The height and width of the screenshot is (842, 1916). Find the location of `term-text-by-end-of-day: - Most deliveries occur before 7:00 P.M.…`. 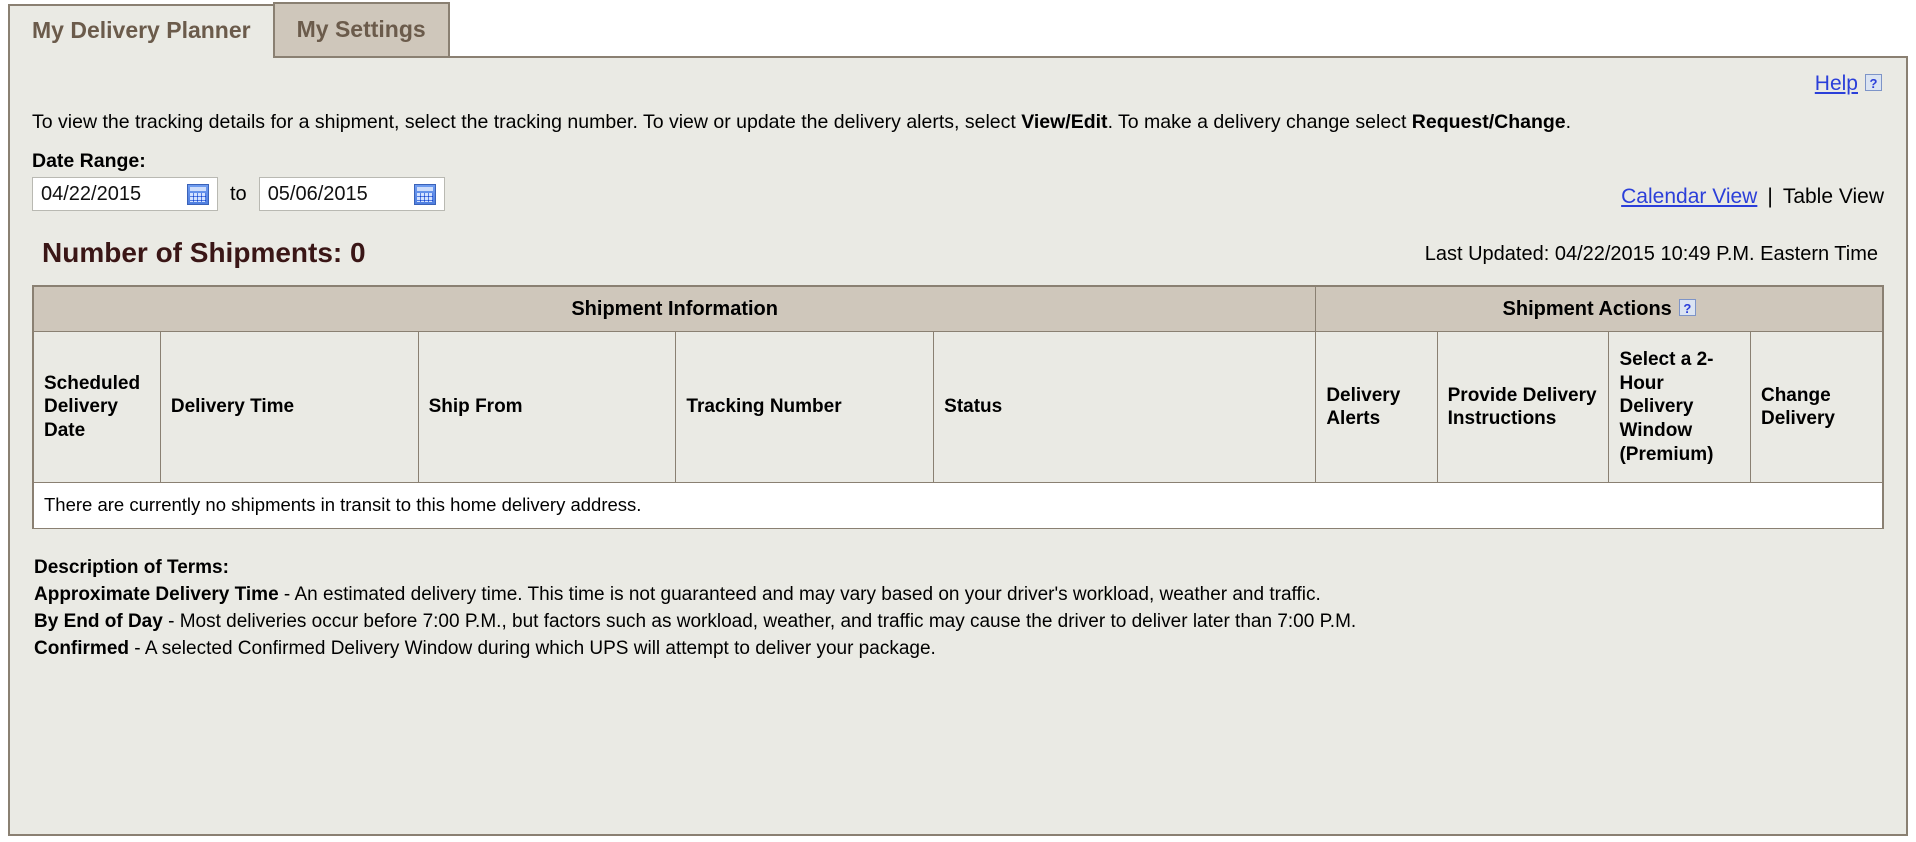

term-text-by-end-of-day: - Most deliveries occur before 7:00 P.M.… is located at coordinates (759, 622).